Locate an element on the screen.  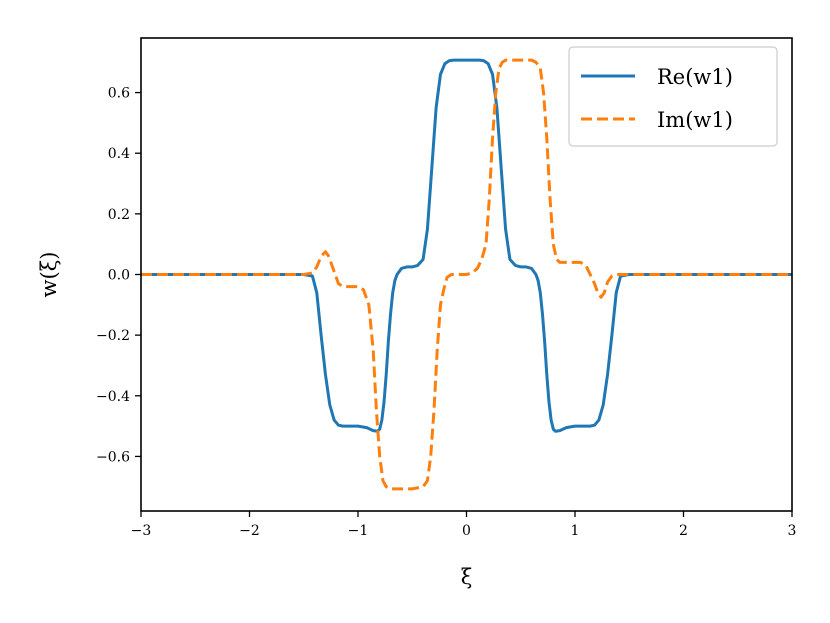
y-tick-label: 0.4 is located at coordinates (119, 154).